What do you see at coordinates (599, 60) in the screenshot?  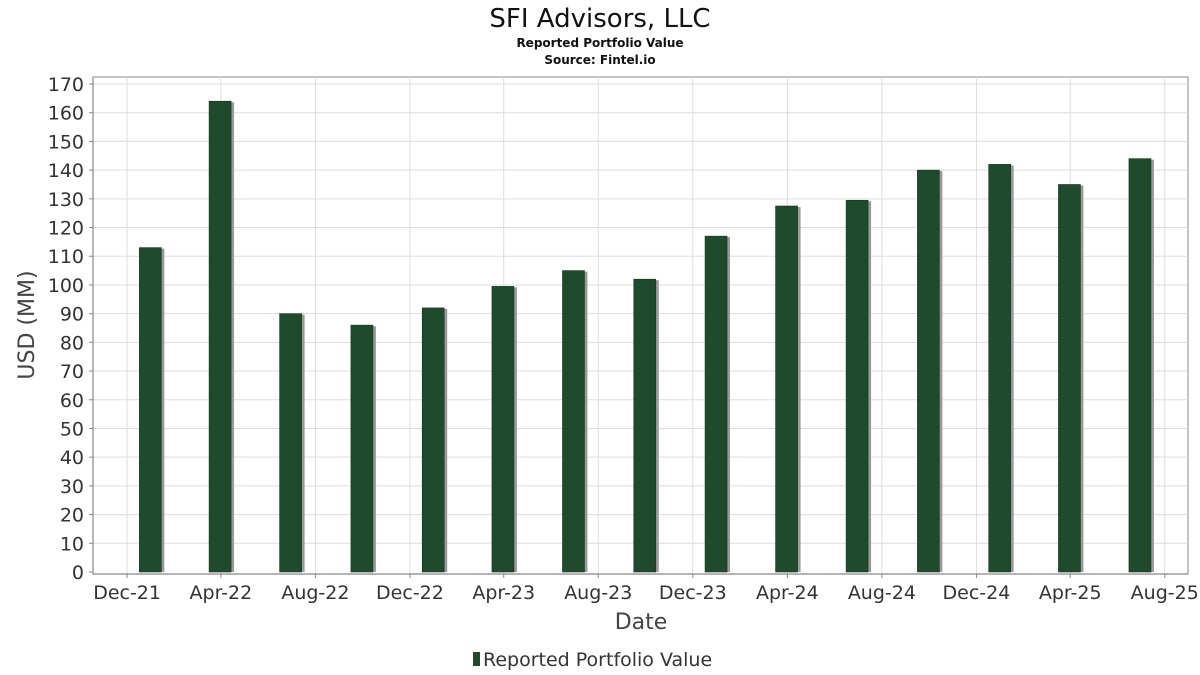 I see `chart-source: Source: Fintel.io` at bounding box center [599, 60].